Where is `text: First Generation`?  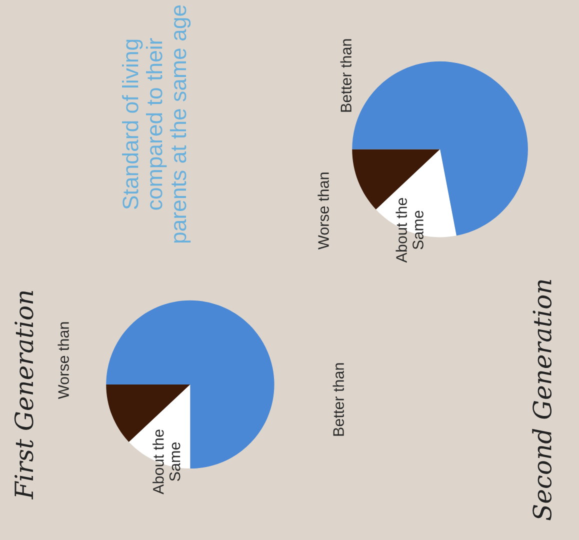
text: First Generation is located at coordinates (24, 395).